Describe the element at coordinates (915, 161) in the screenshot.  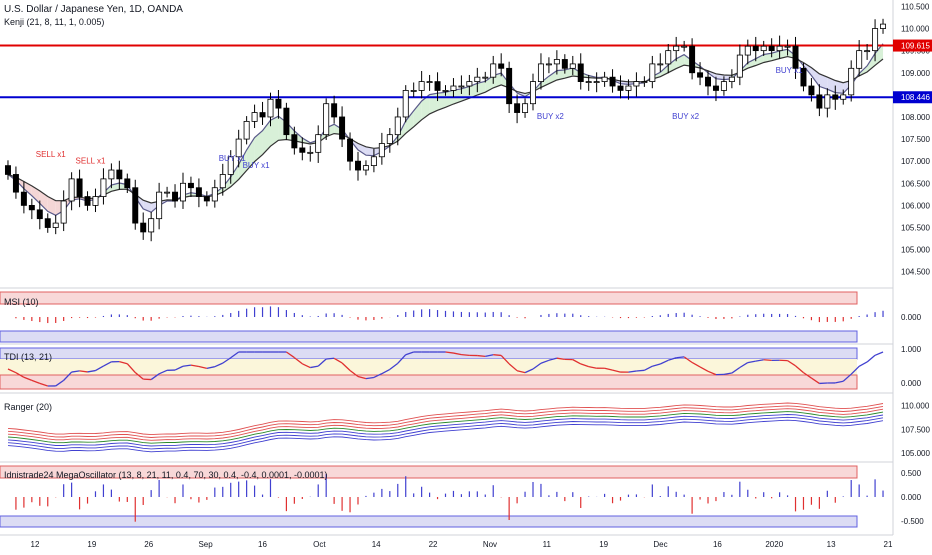
I see `price-tick-label: 107.000` at that location.